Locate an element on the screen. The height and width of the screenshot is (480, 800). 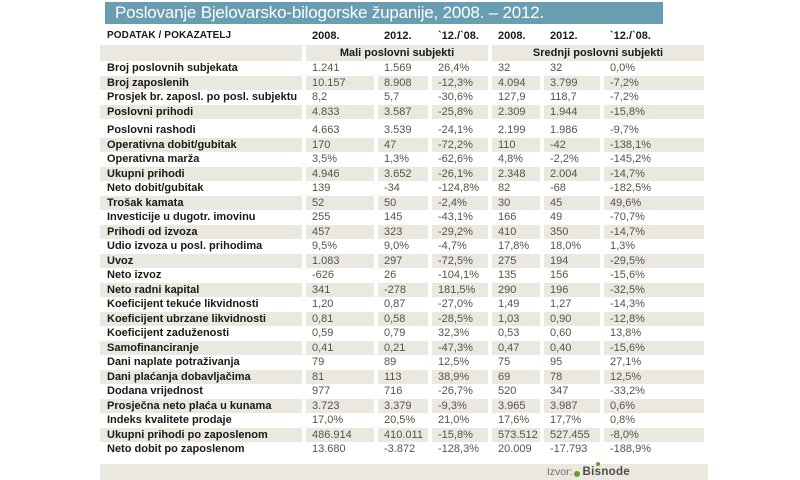
cell-value: 0,79 is located at coordinates (395, 333).